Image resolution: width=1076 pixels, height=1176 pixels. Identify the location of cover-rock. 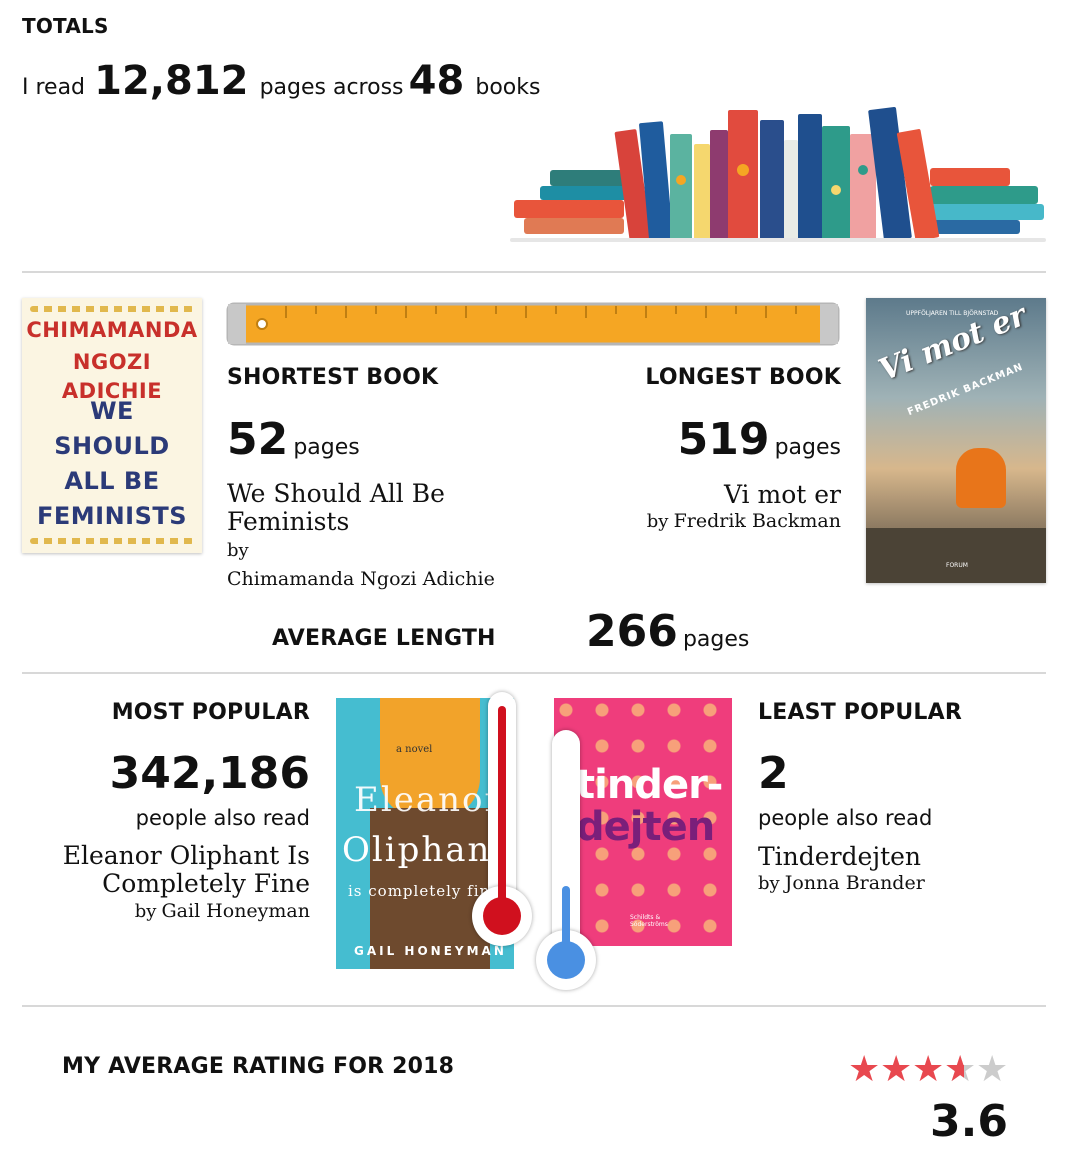
(956, 555).